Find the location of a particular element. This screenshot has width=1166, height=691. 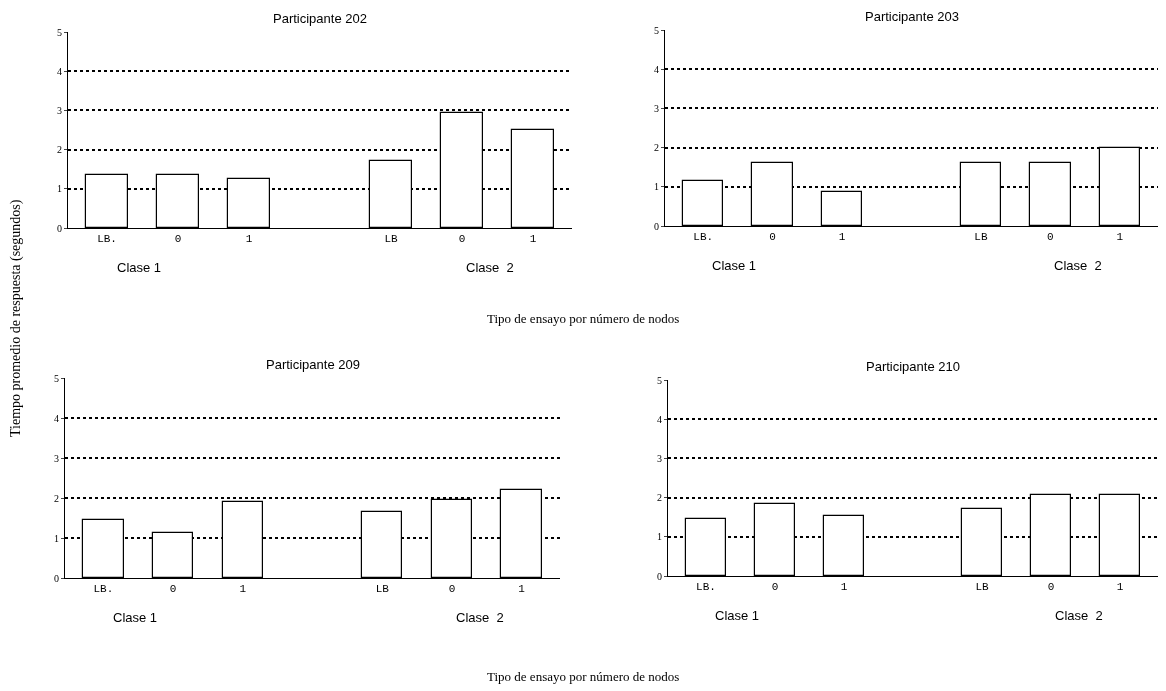

chart-title: Participante 210 is located at coordinates (913, 366).